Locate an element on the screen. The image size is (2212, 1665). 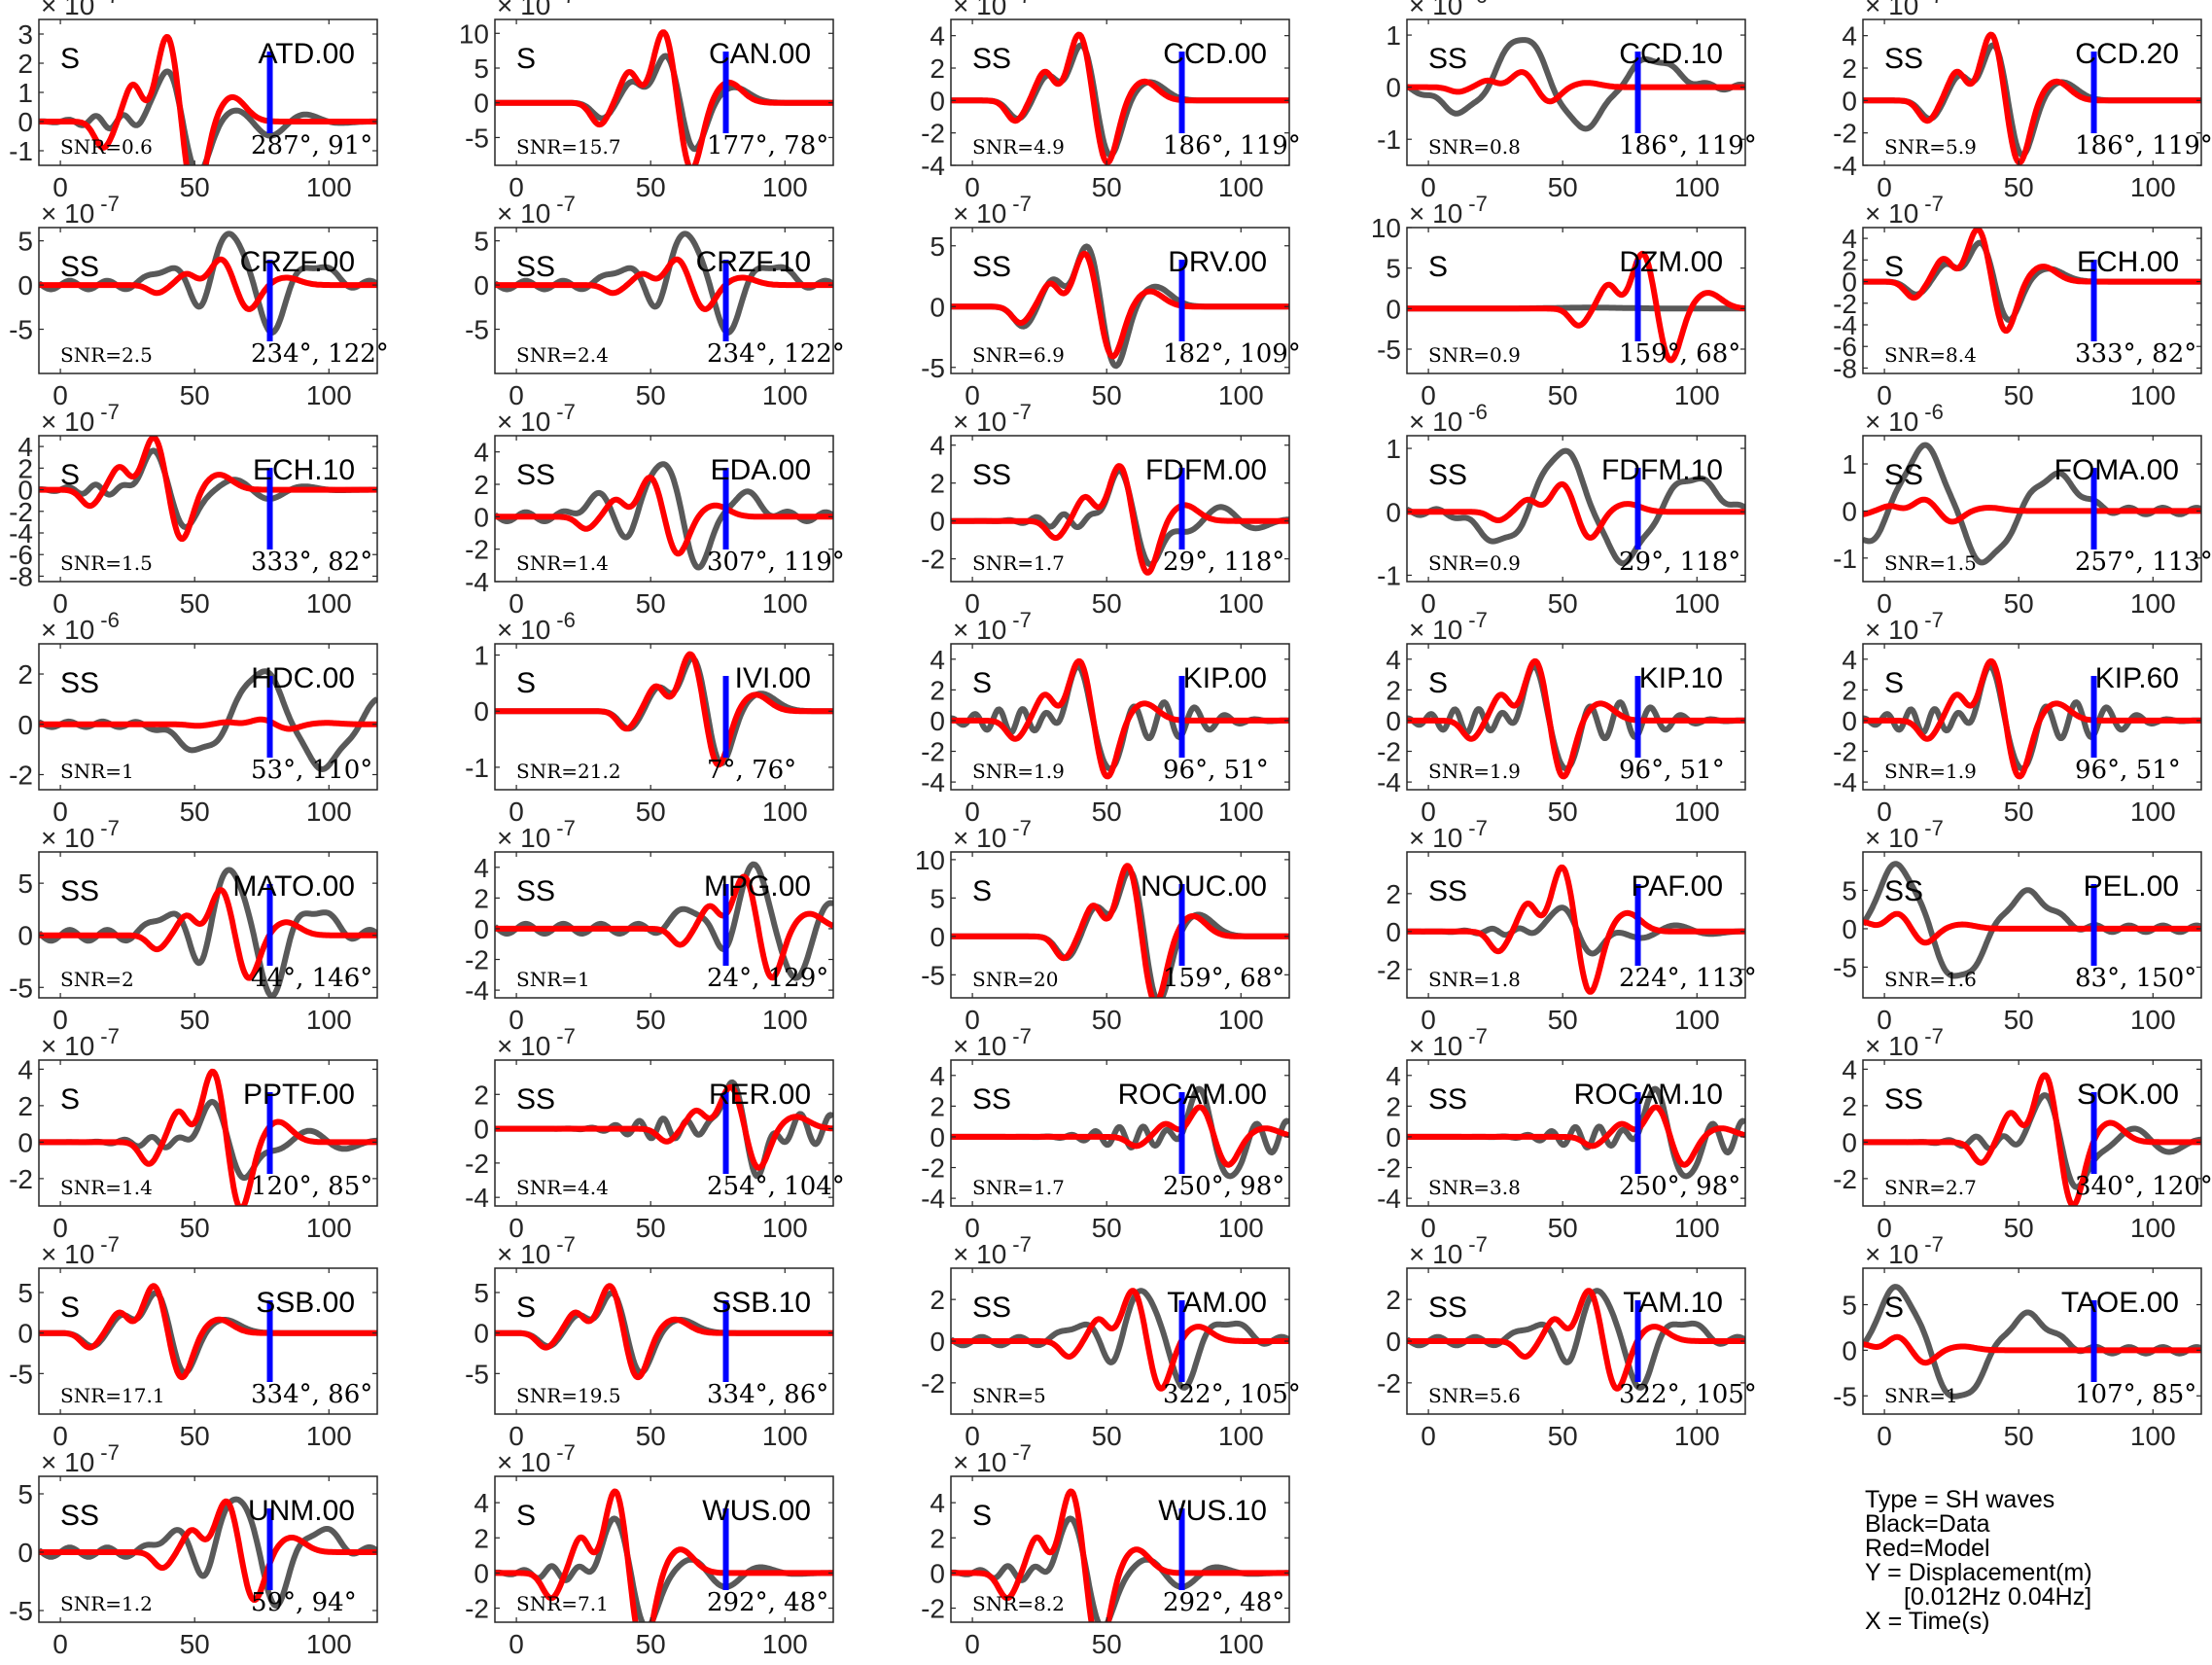
y-tick-label: -5 is located at coordinates (1845, 967).